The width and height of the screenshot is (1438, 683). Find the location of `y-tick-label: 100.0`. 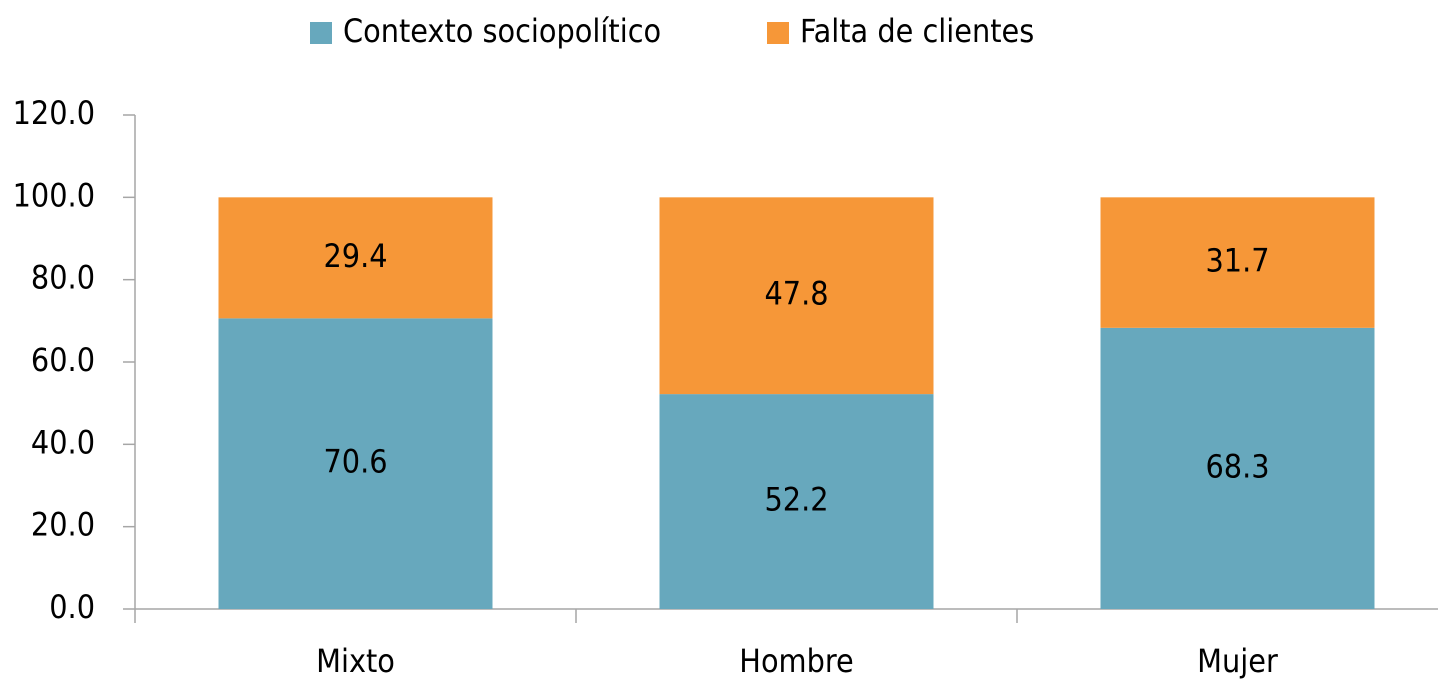

y-tick-label: 100.0 is located at coordinates (54, 195).